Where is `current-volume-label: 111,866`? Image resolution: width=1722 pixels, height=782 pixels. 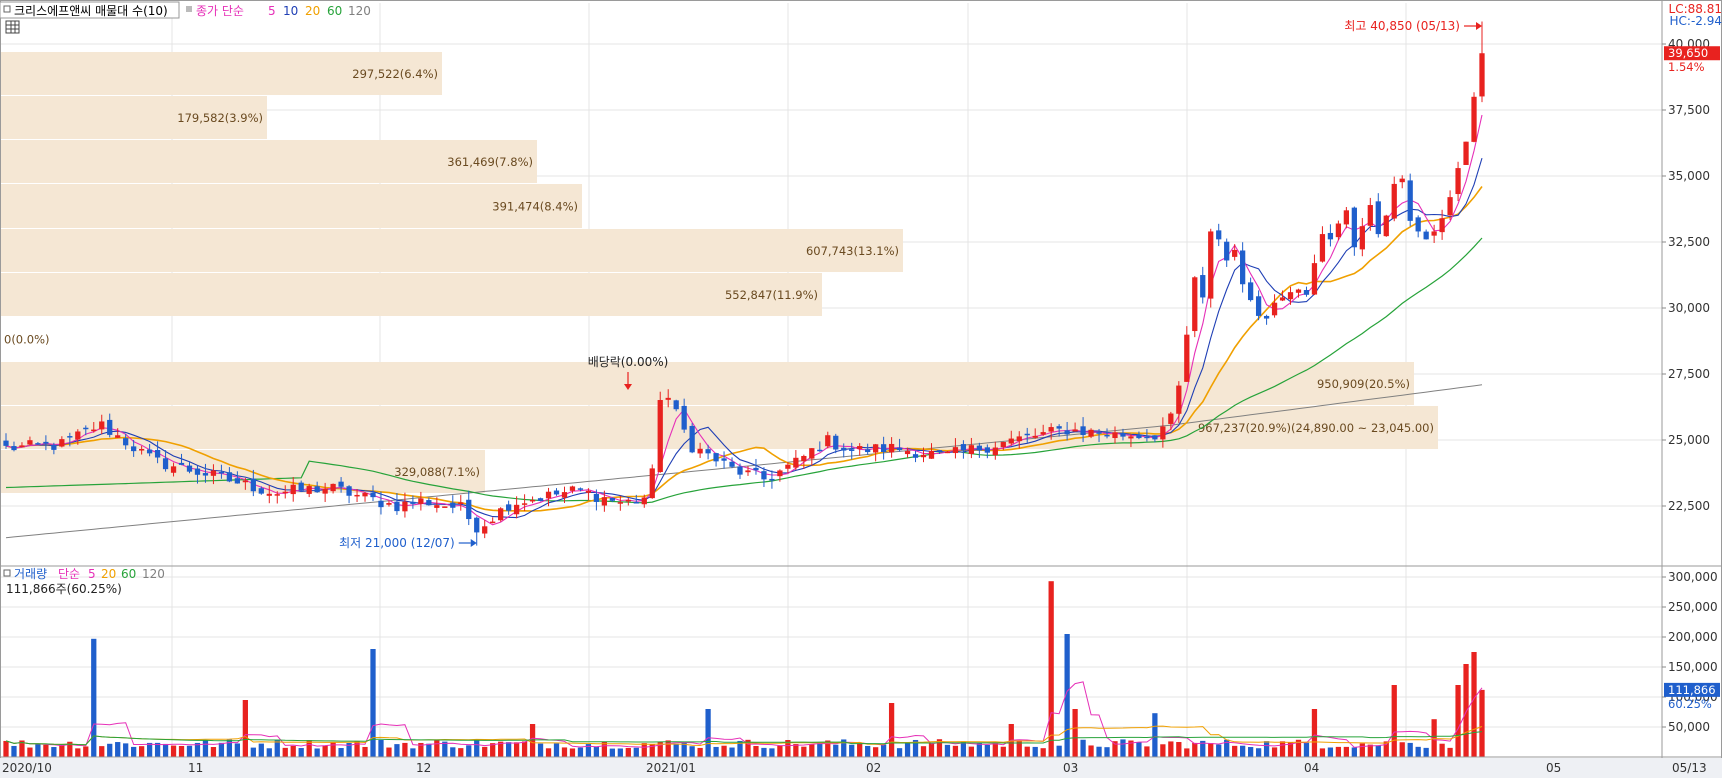
current-volume-label: 111,866 is located at coordinates (1692, 690).